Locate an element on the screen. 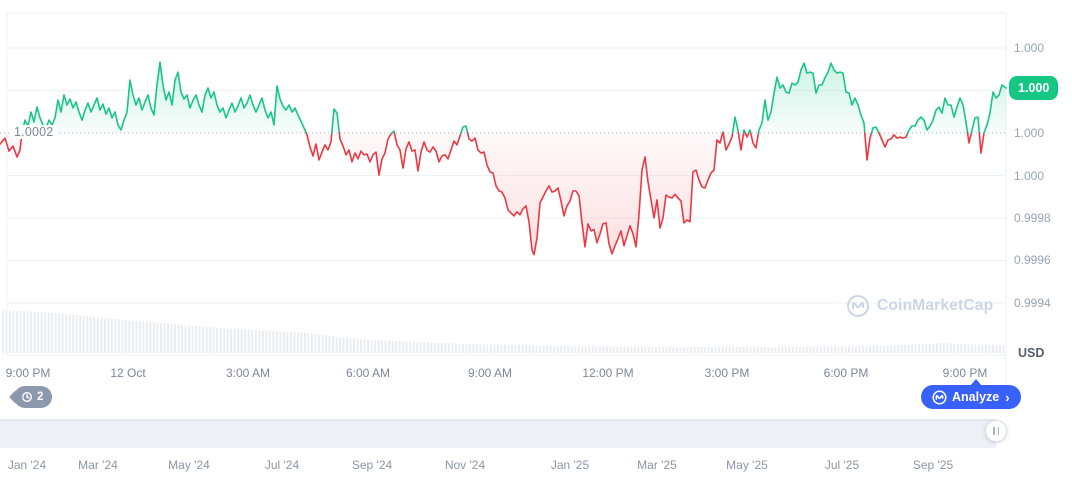 The height and width of the screenshot is (477, 1072). time-axis-label: 6:00 PM is located at coordinates (846, 373).